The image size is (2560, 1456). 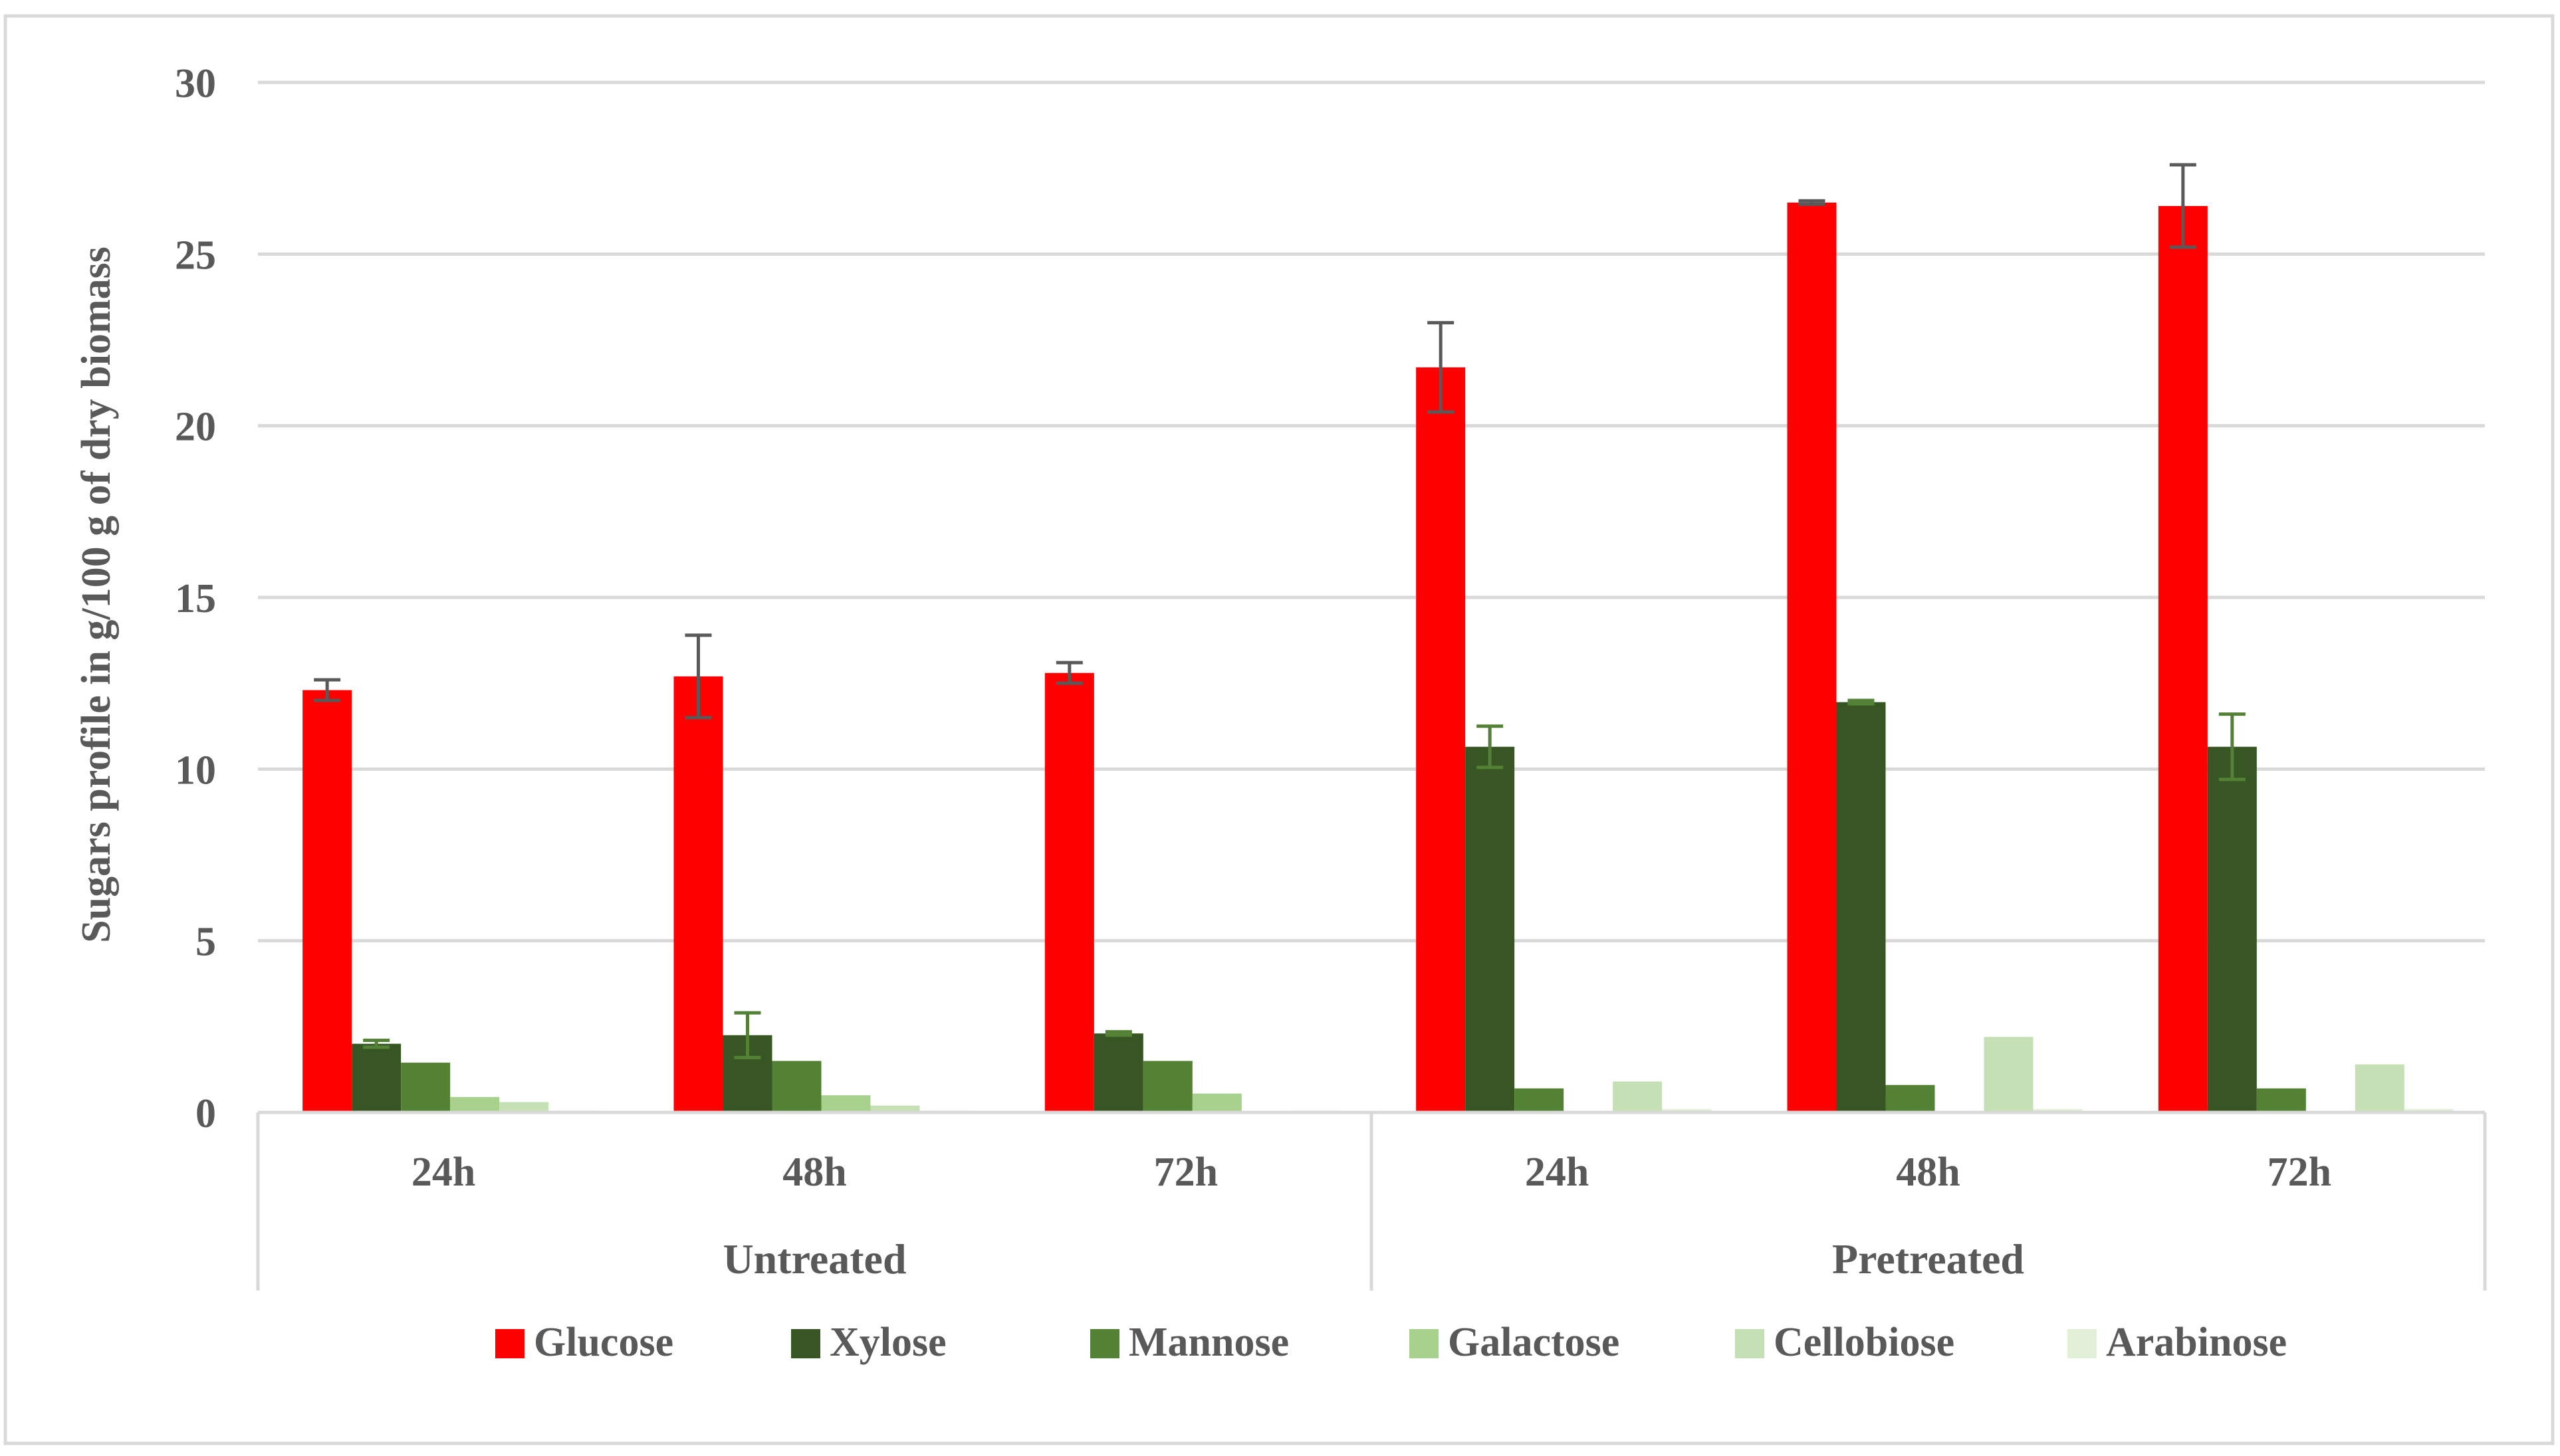 What do you see at coordinates (206, 1113) in the screenshot?
I see `y-tick-label: 0` at bounding box center [206, 1113].